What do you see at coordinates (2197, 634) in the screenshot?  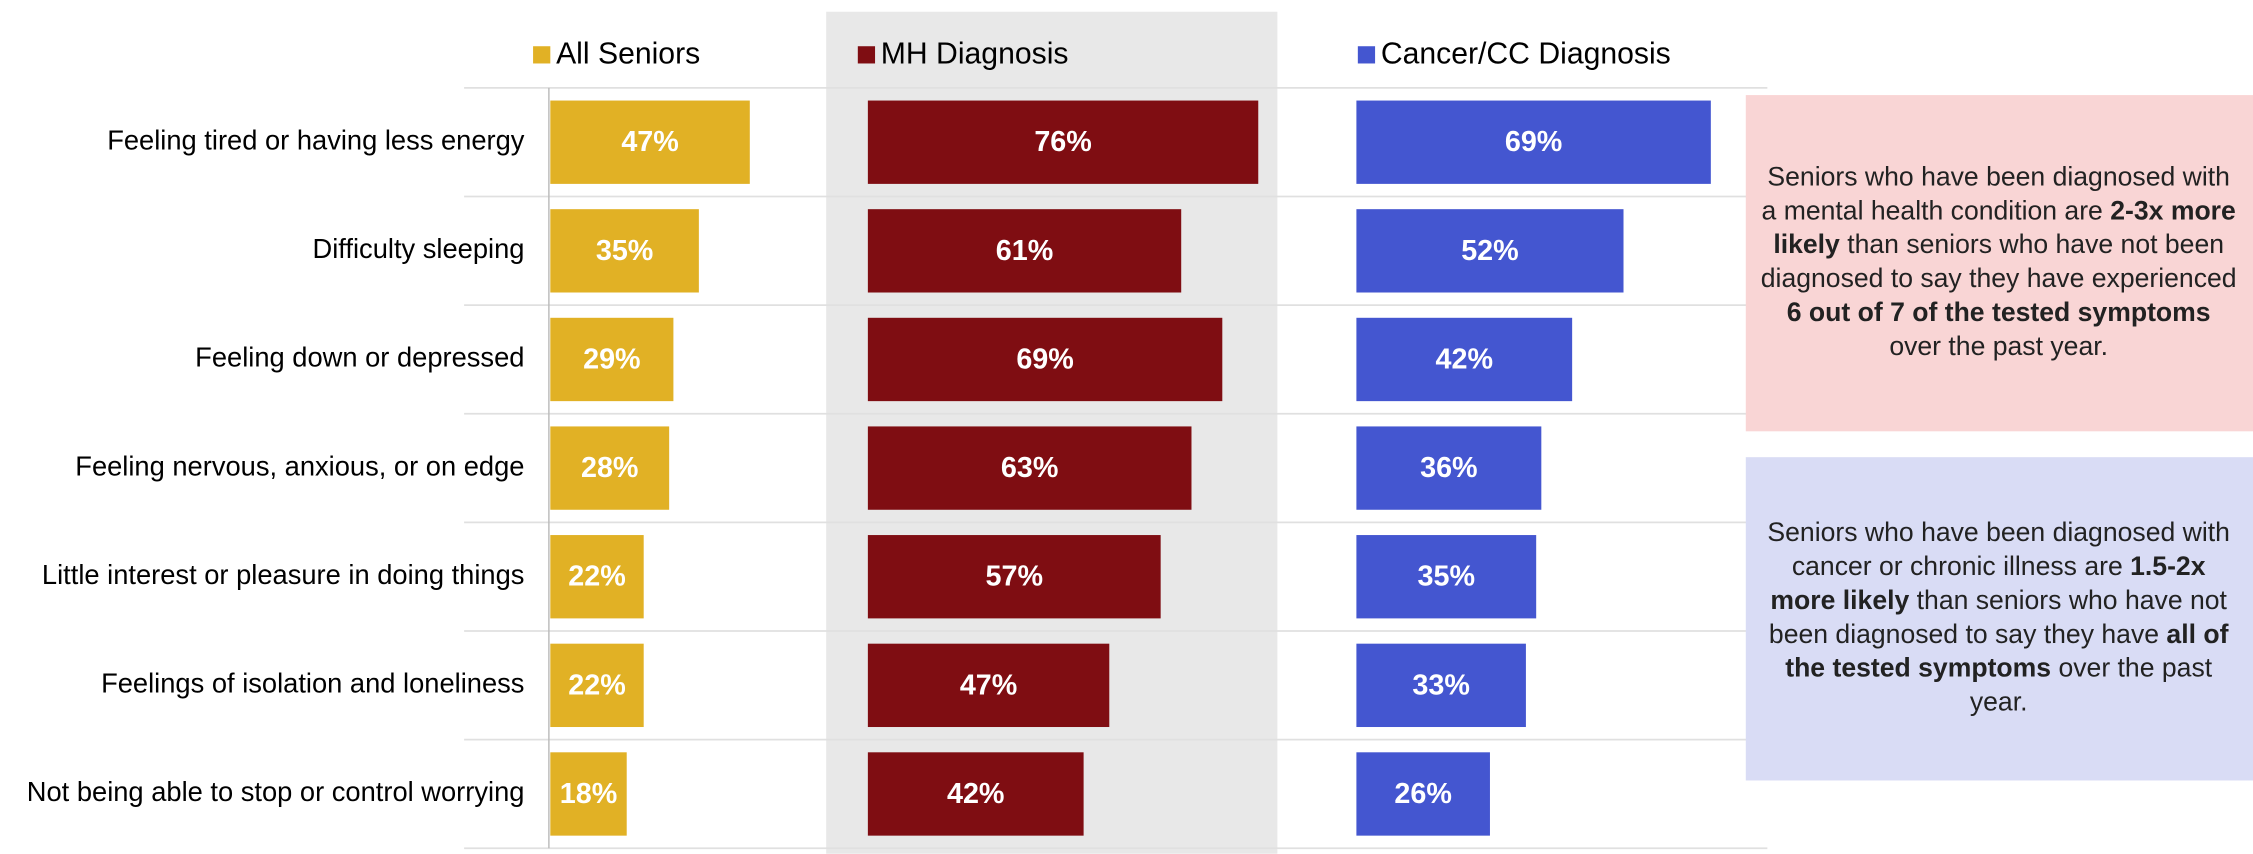 I see `annotation-text: all of` at bounding box center [2197, 634].